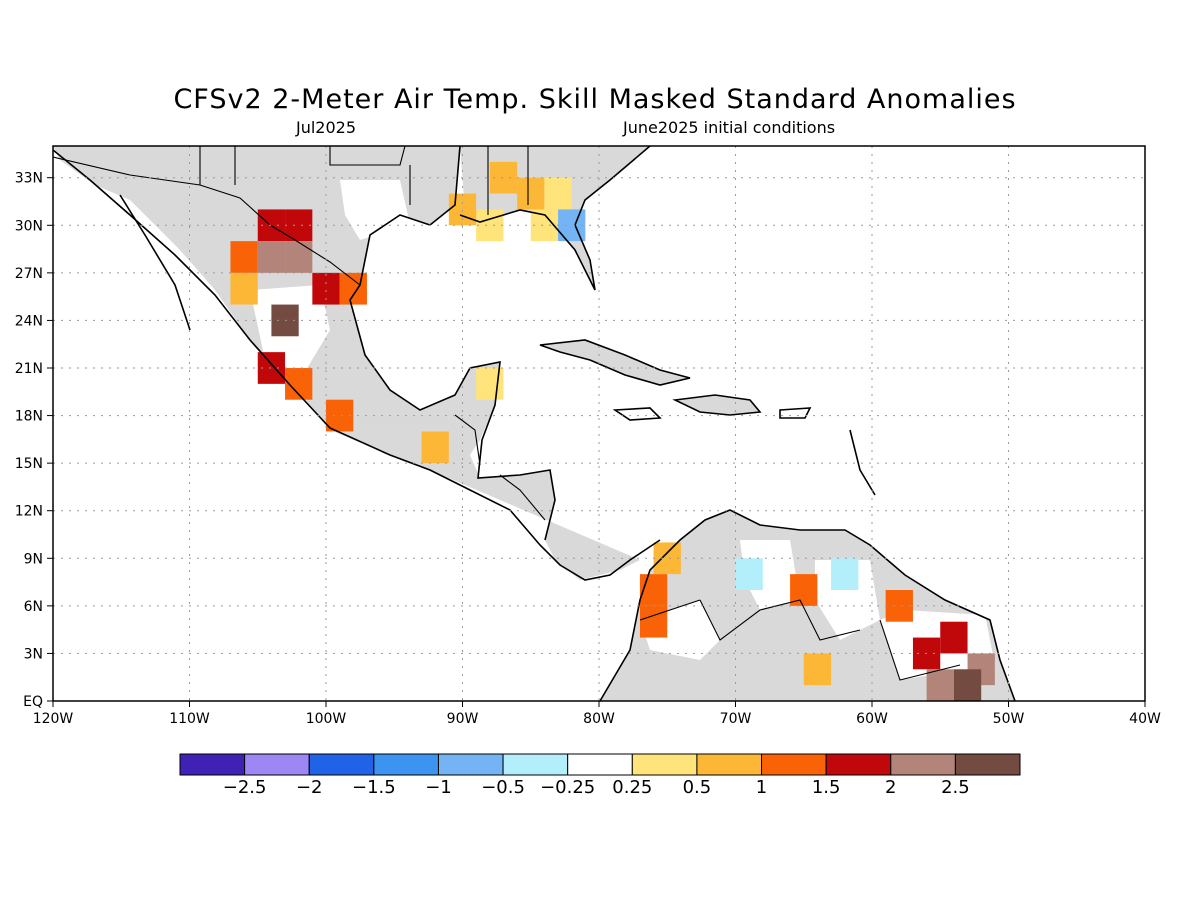 Image resolution: width=1200 pixels, height=900 pixels. Describe the element at coordinates (1009, 719) in the screenshot. I see `lon-tick-label: 50W` at that location.